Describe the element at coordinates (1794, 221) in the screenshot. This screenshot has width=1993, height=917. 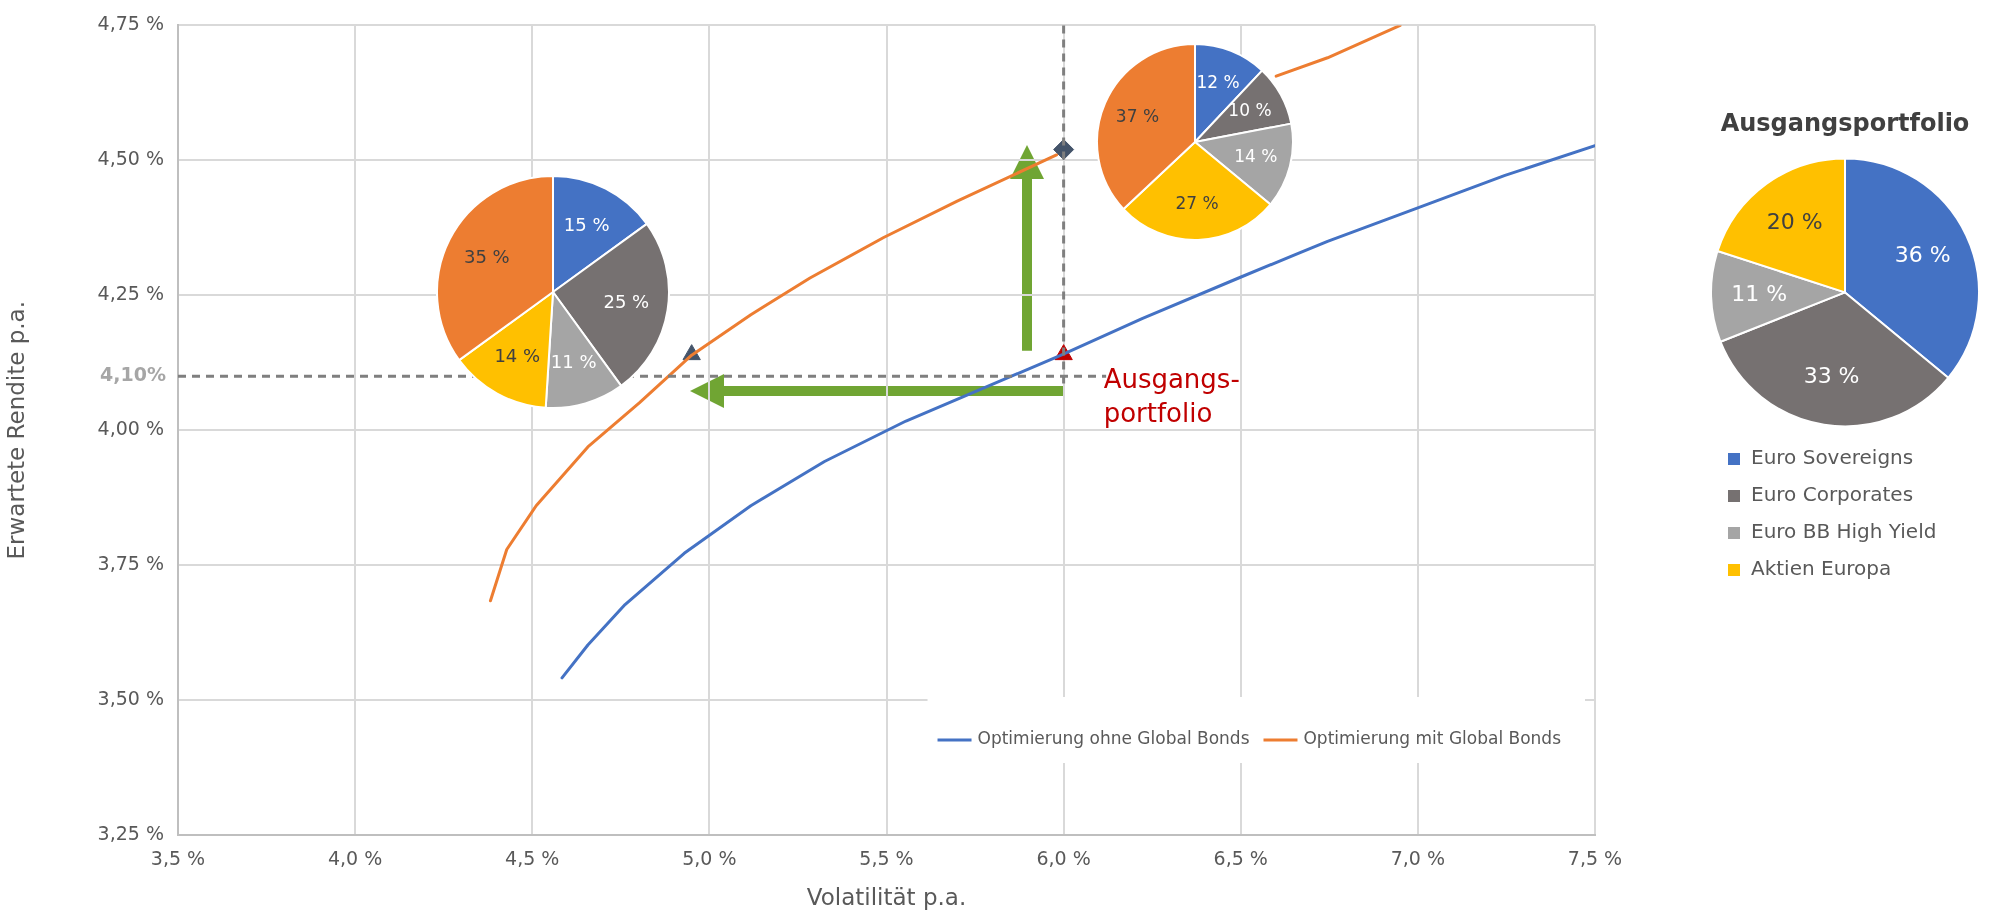
I see `data-label: 20 %` at that location.